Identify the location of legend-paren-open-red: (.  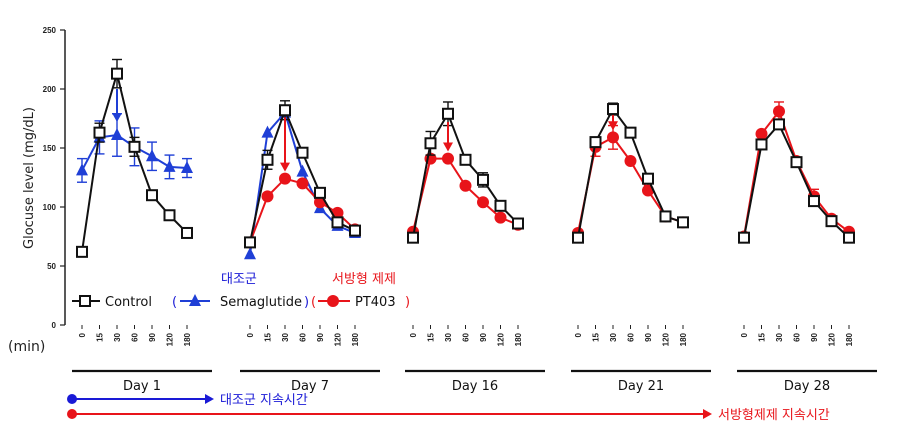
(313, 302).